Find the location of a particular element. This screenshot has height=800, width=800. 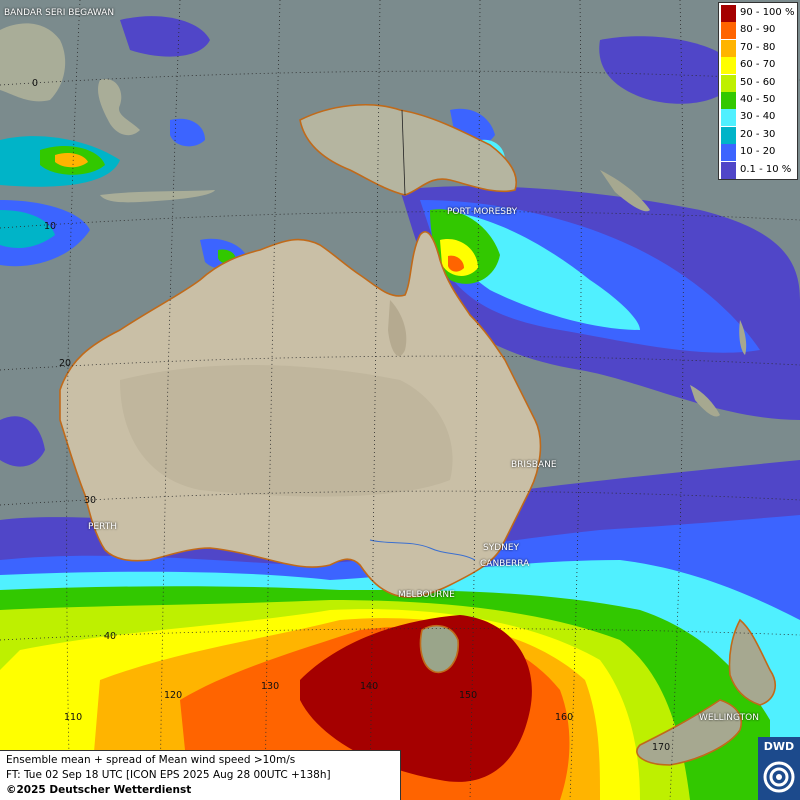

lon-label-160: 160 is located at coordinates (564, 717).